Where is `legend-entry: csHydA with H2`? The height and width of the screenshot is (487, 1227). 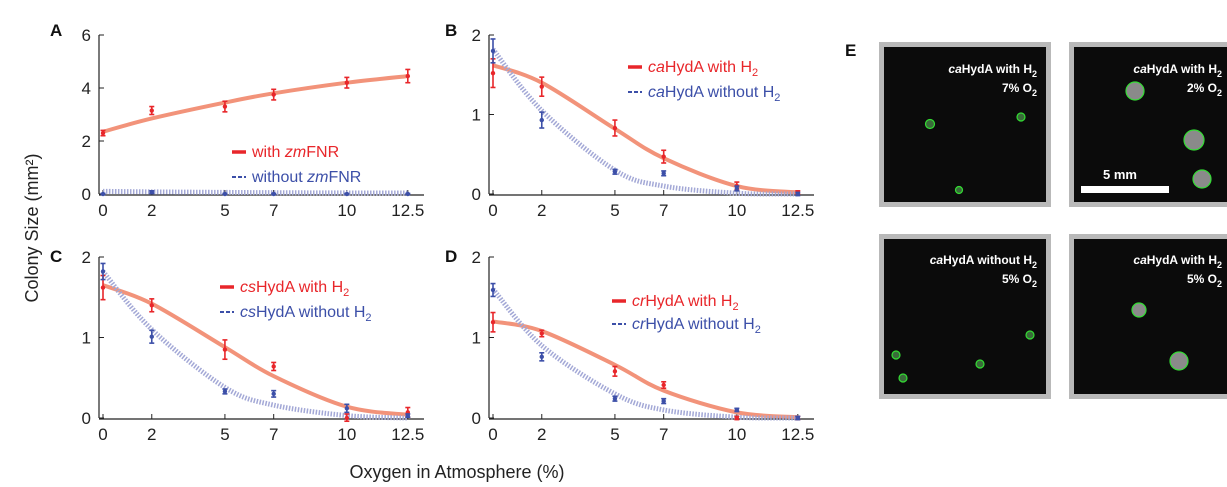
legend-entry: csHydA with H2 is located at coordinates (284, 289).